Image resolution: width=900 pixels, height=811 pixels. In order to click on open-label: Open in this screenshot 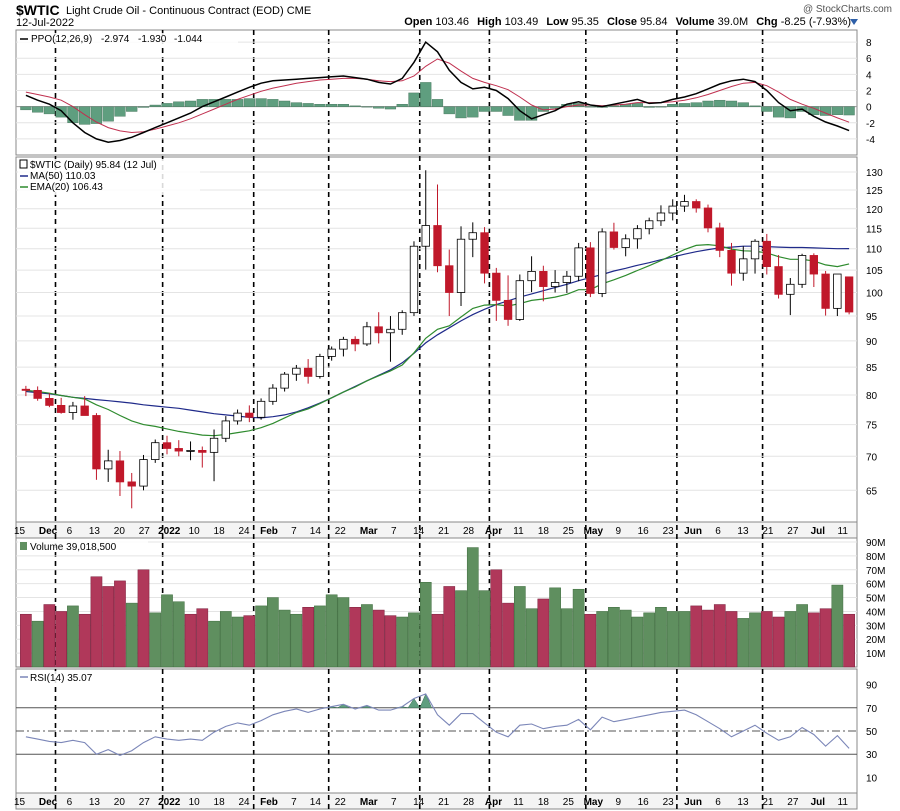, I will do `click(418, 22)`.